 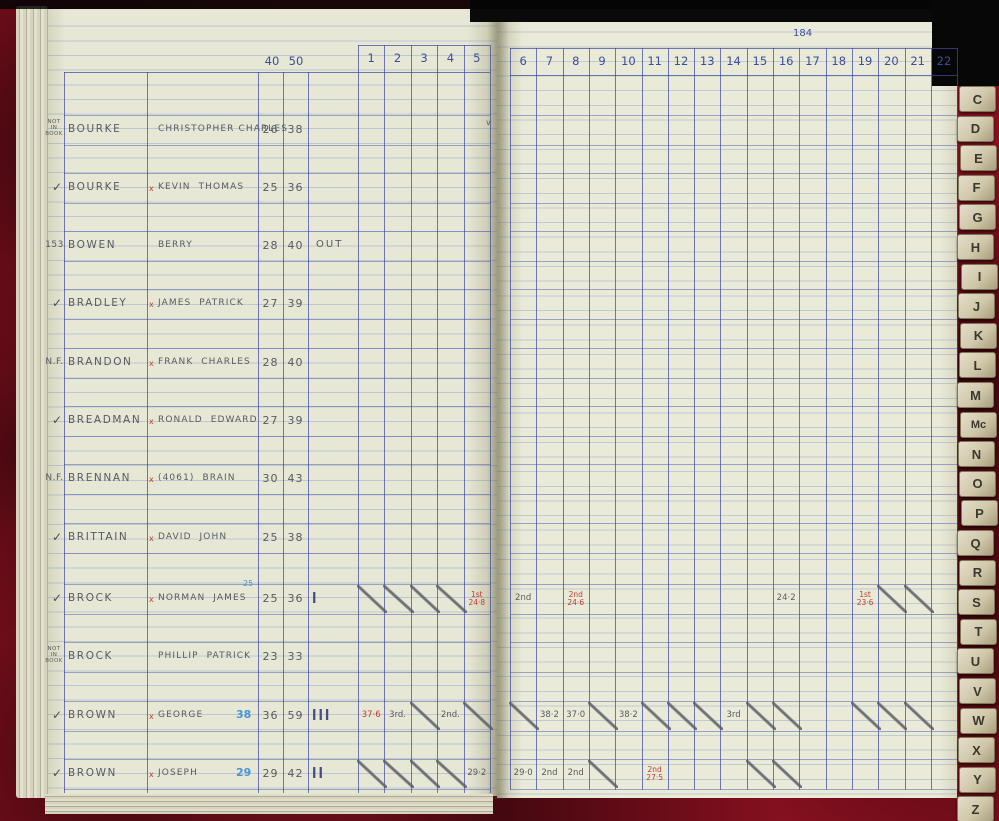 I want to click on index-tab-l: L, so click(x=977, y=365).